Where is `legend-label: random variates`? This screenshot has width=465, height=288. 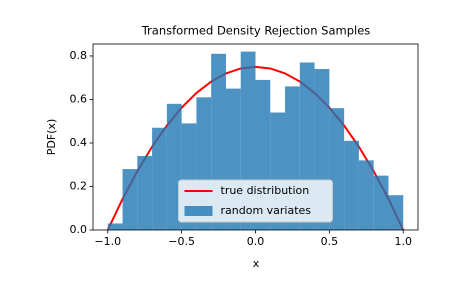 legend-label: random variates is located at coordinates (266, 210).